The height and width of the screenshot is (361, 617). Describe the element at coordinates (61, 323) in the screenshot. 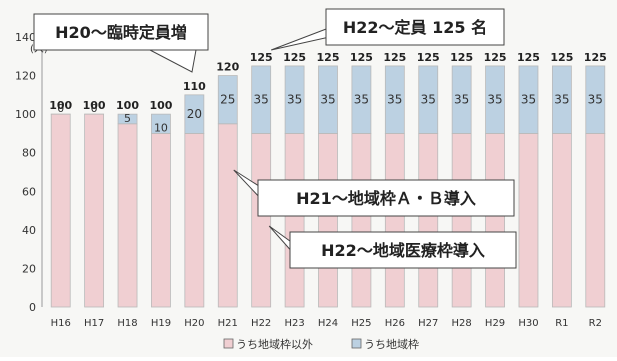

I see `x-tick-label-H16: H16` at that location.